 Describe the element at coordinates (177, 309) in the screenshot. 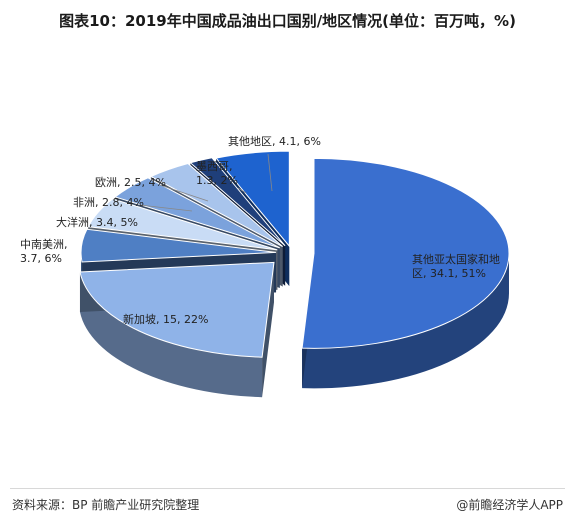

I see `slice-top-singapore` at that location.